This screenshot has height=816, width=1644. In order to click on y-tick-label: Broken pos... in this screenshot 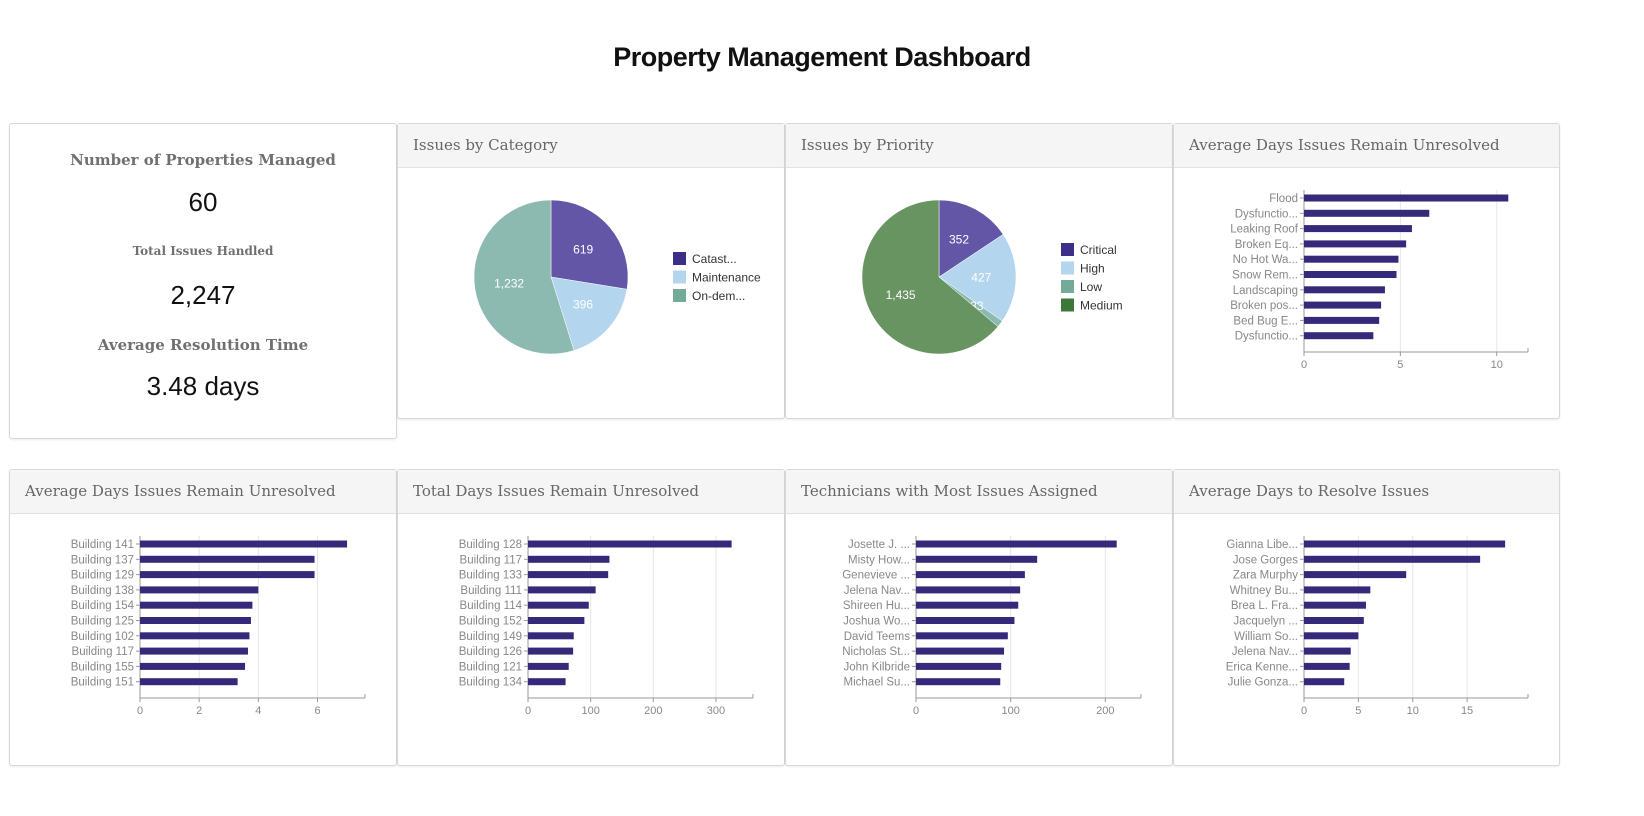, I will do `click(1264, 306)`.